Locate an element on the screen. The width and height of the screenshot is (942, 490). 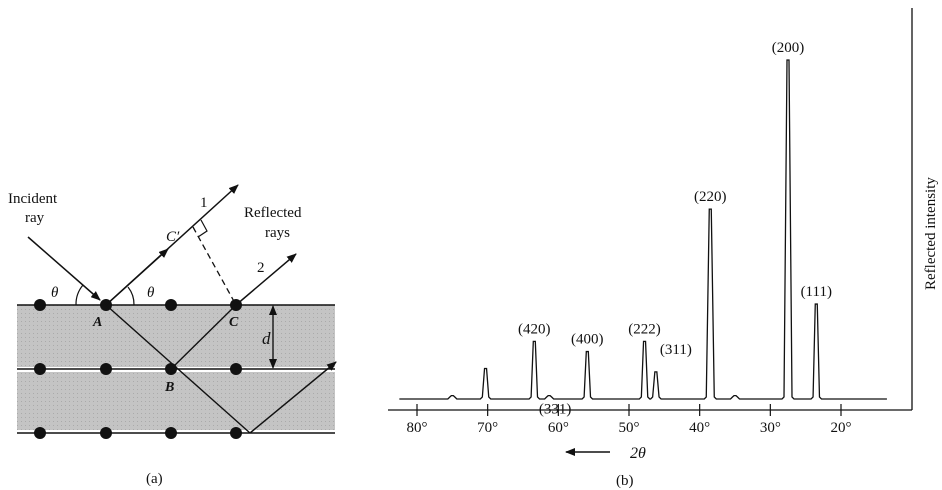
point-c-label: C is located at coordinates (234, 322).